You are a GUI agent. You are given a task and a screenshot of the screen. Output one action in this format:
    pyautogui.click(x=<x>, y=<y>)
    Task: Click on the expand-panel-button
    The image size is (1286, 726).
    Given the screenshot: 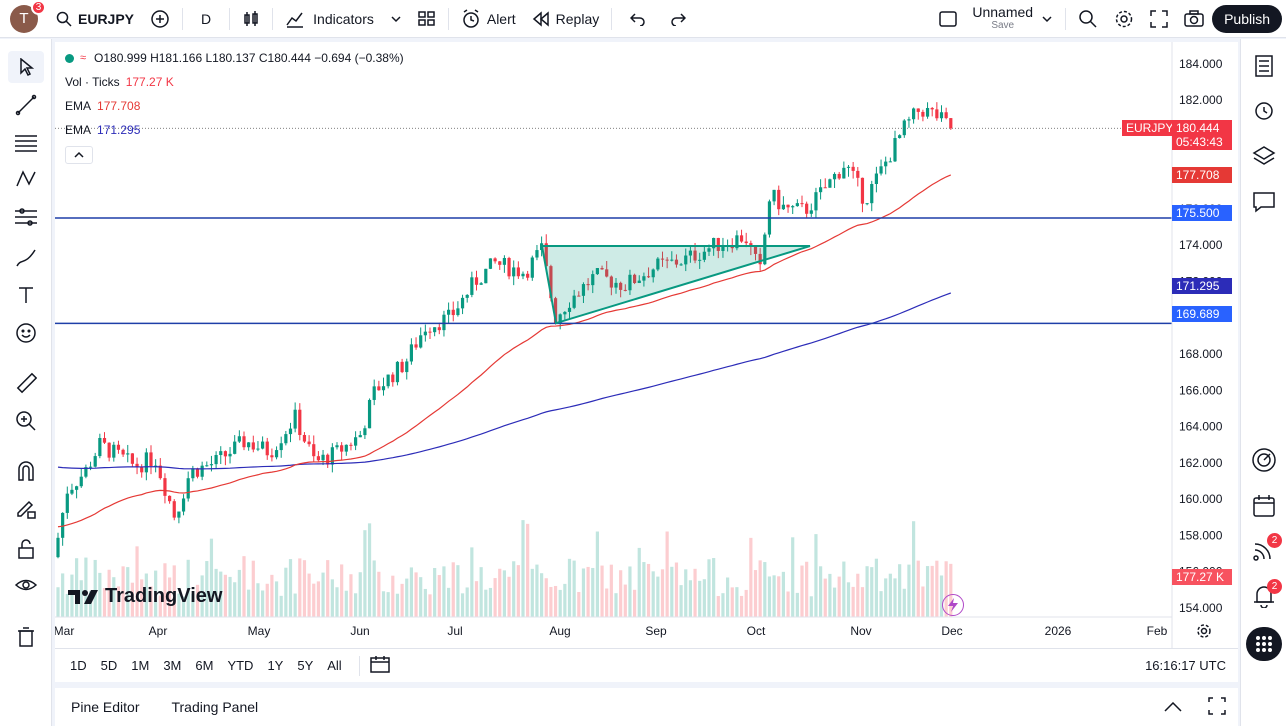 What is the action you would take?
    pyautogui.click(x=1173, y=707)
    